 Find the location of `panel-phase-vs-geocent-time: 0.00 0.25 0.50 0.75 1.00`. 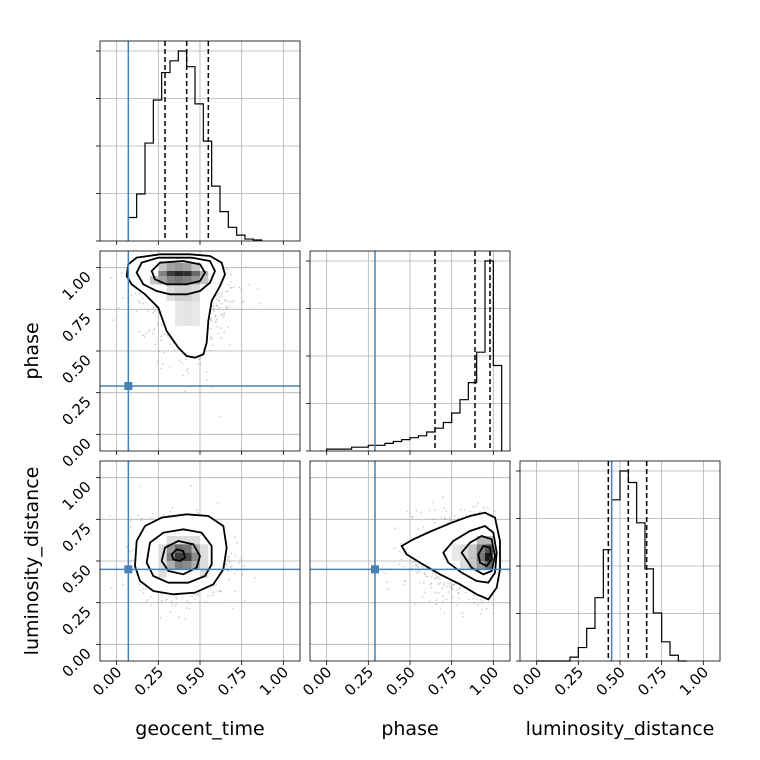

panel-phase-vs-geocent-time: 0.00 0.25 0.50 0.75 1.00 is located at coordinates (179, 360).